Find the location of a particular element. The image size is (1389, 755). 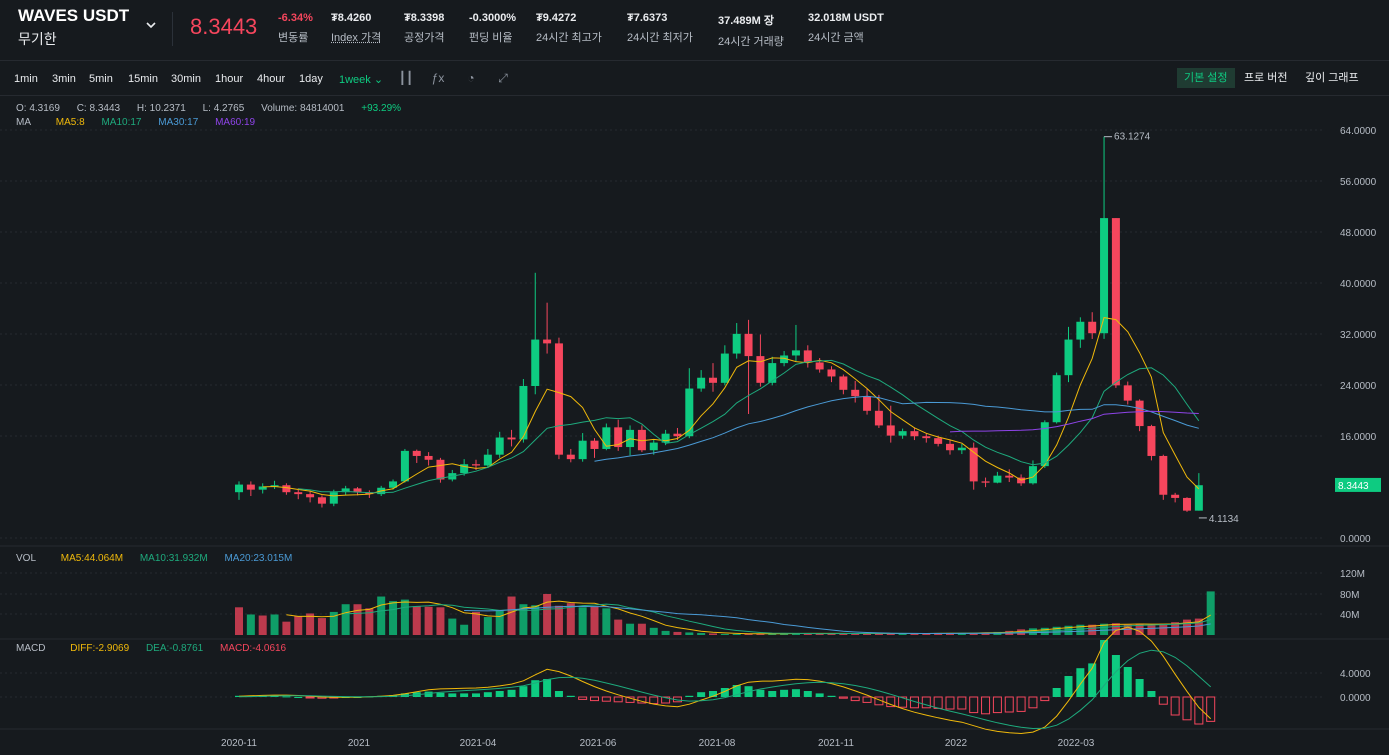

stat-label: 공정가격 is located at coordinates (424, 38).